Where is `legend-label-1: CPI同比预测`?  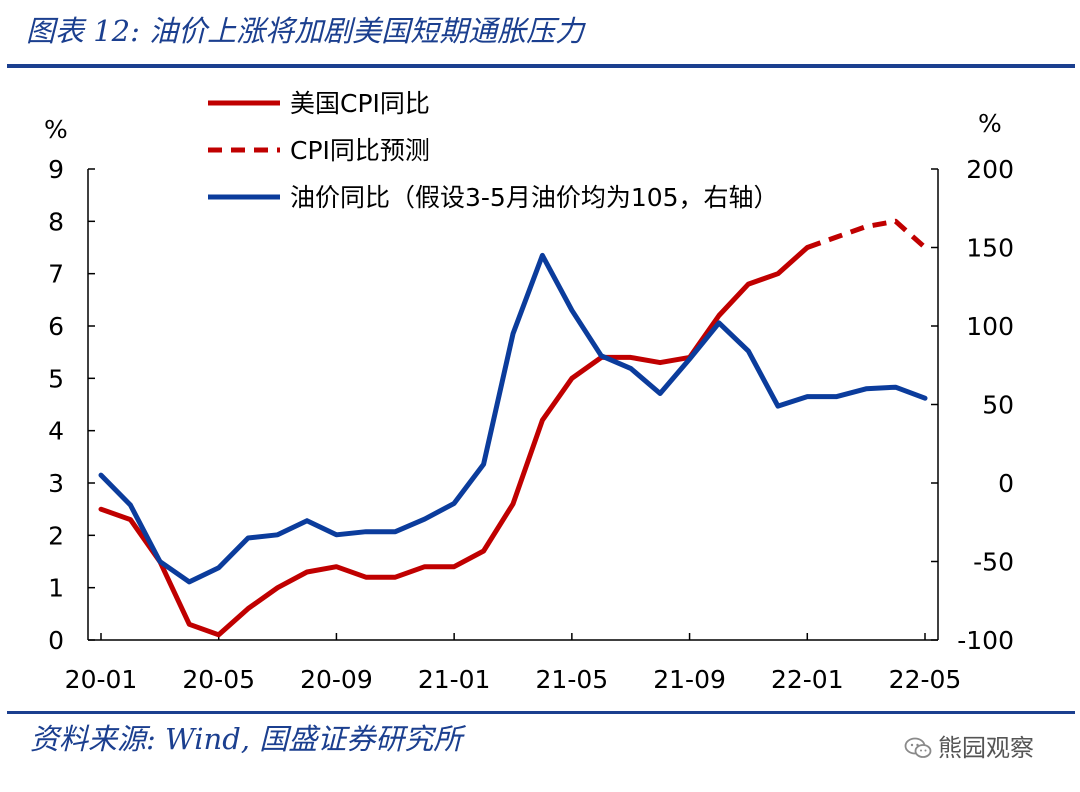 legend-label-1: CPI同比预测 is located at coordinates (360, 150).